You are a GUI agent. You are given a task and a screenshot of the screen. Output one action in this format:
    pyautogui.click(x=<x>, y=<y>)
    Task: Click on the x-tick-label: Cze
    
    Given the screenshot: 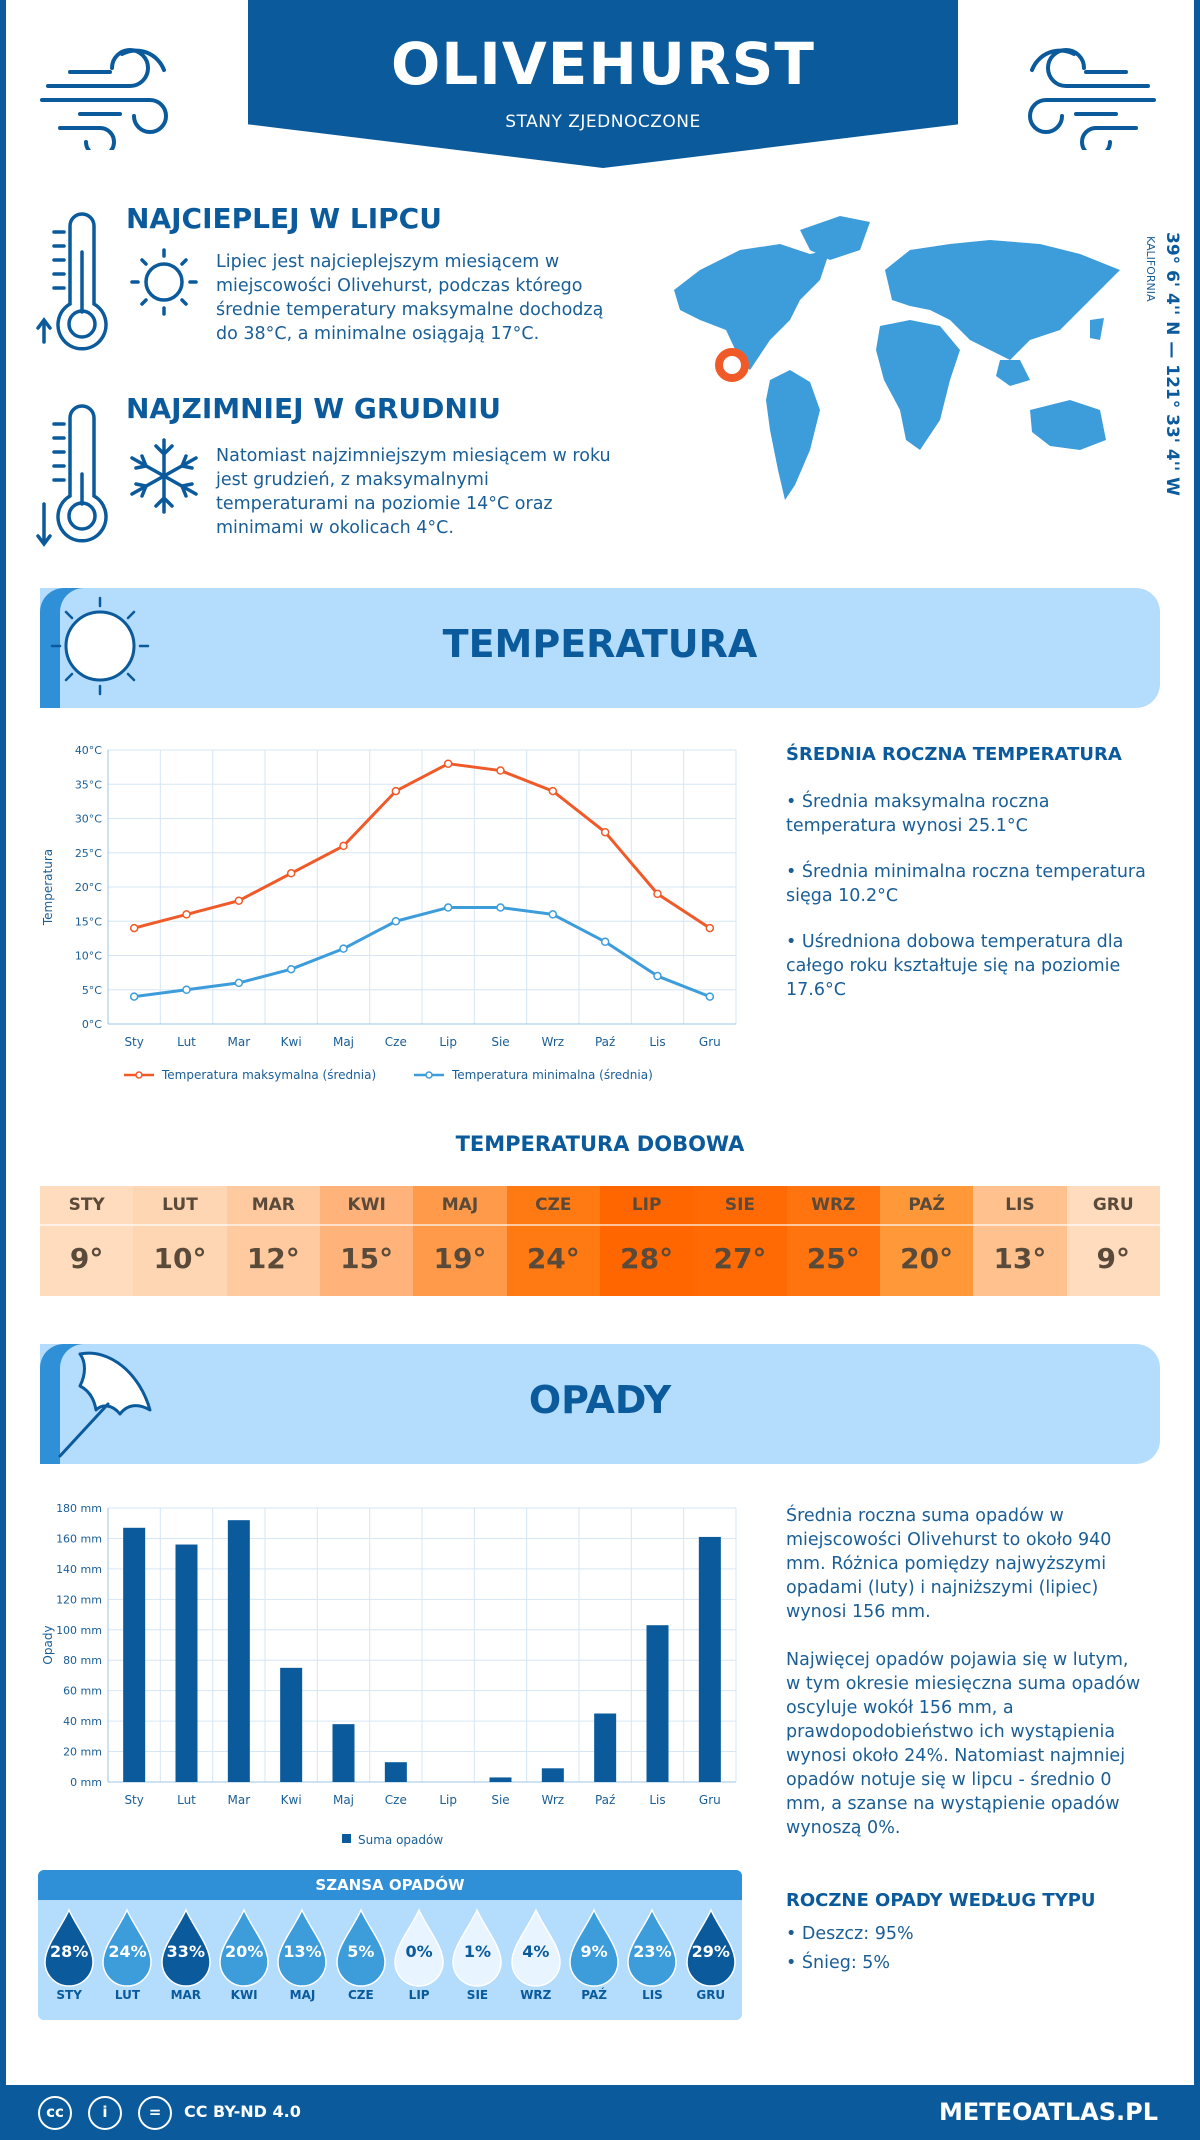 What is the action you would take?
    pyautogui.click(x=396, y=1042)
    